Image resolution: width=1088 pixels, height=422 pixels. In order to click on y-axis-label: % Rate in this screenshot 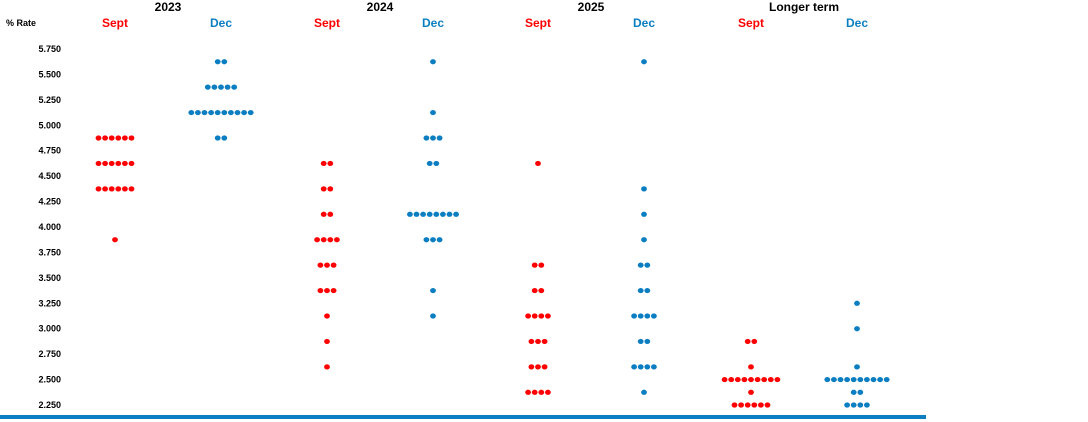, I will do `click(21, 23)`.